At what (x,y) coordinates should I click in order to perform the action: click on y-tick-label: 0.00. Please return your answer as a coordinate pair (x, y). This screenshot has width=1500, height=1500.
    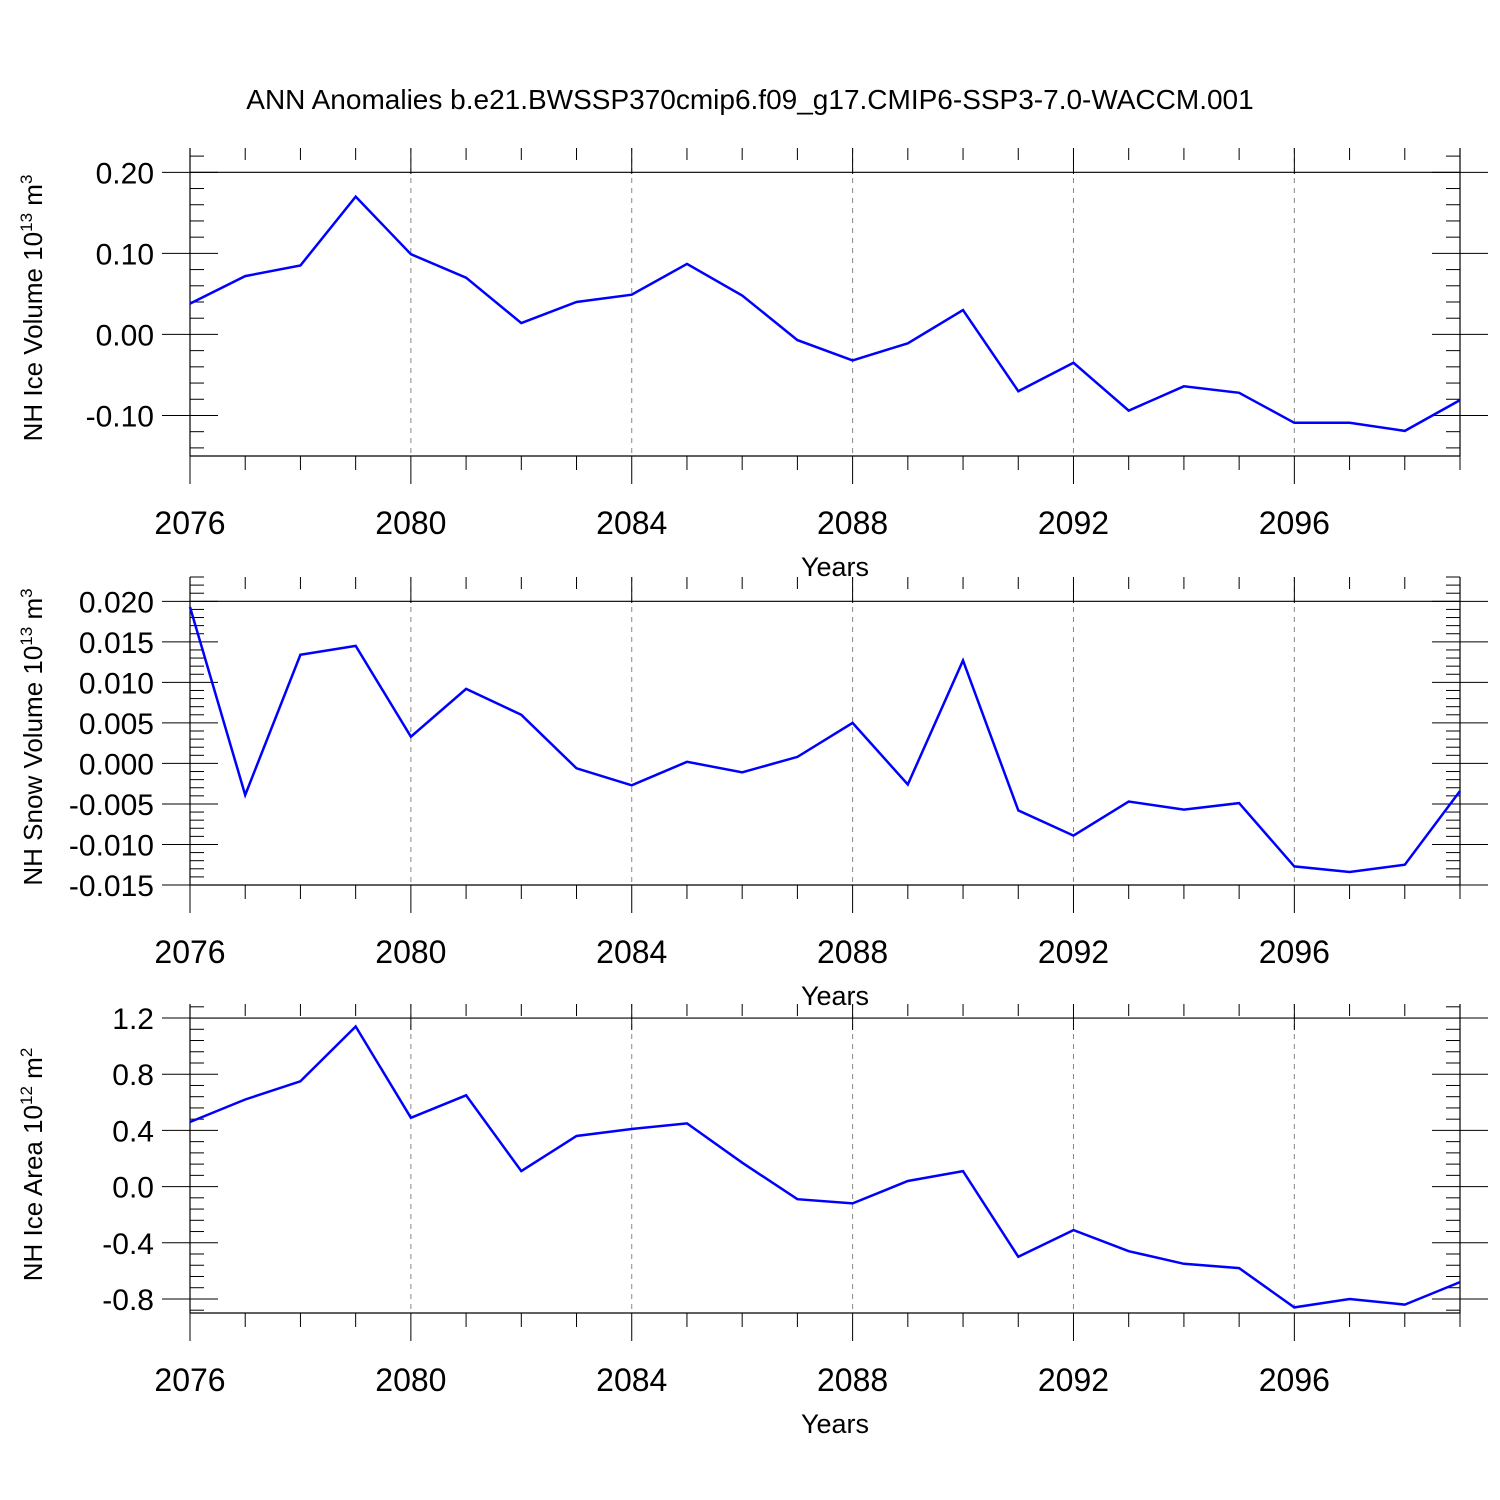
    Looking at the image, I should click on (125, 335).